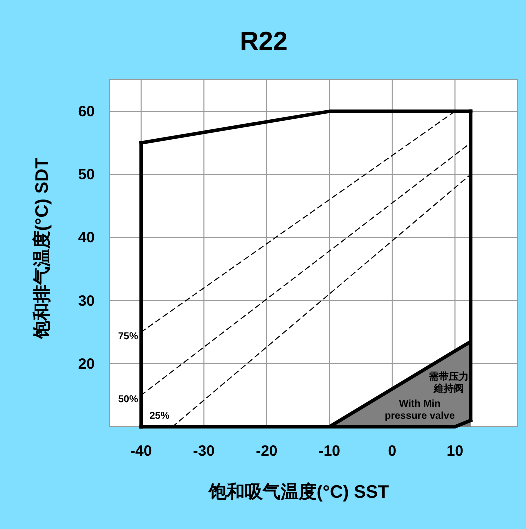 This screenshot has height=529, width=526. What do you see at coordinates (420, 411) in the screenshot?
I see `annotation: With Min pressure valve` at bounding box center [420, 411].